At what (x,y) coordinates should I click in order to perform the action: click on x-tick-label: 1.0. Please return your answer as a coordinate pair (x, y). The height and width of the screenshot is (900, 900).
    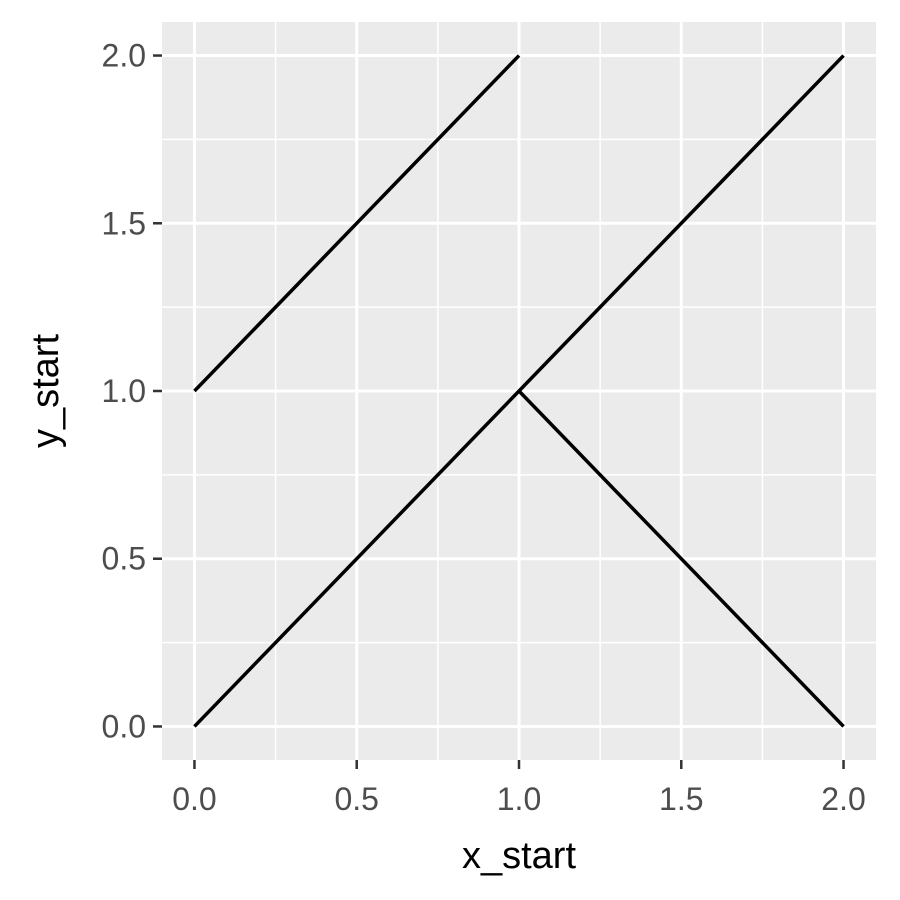
    Looking at the image, I should click on (519, 799).